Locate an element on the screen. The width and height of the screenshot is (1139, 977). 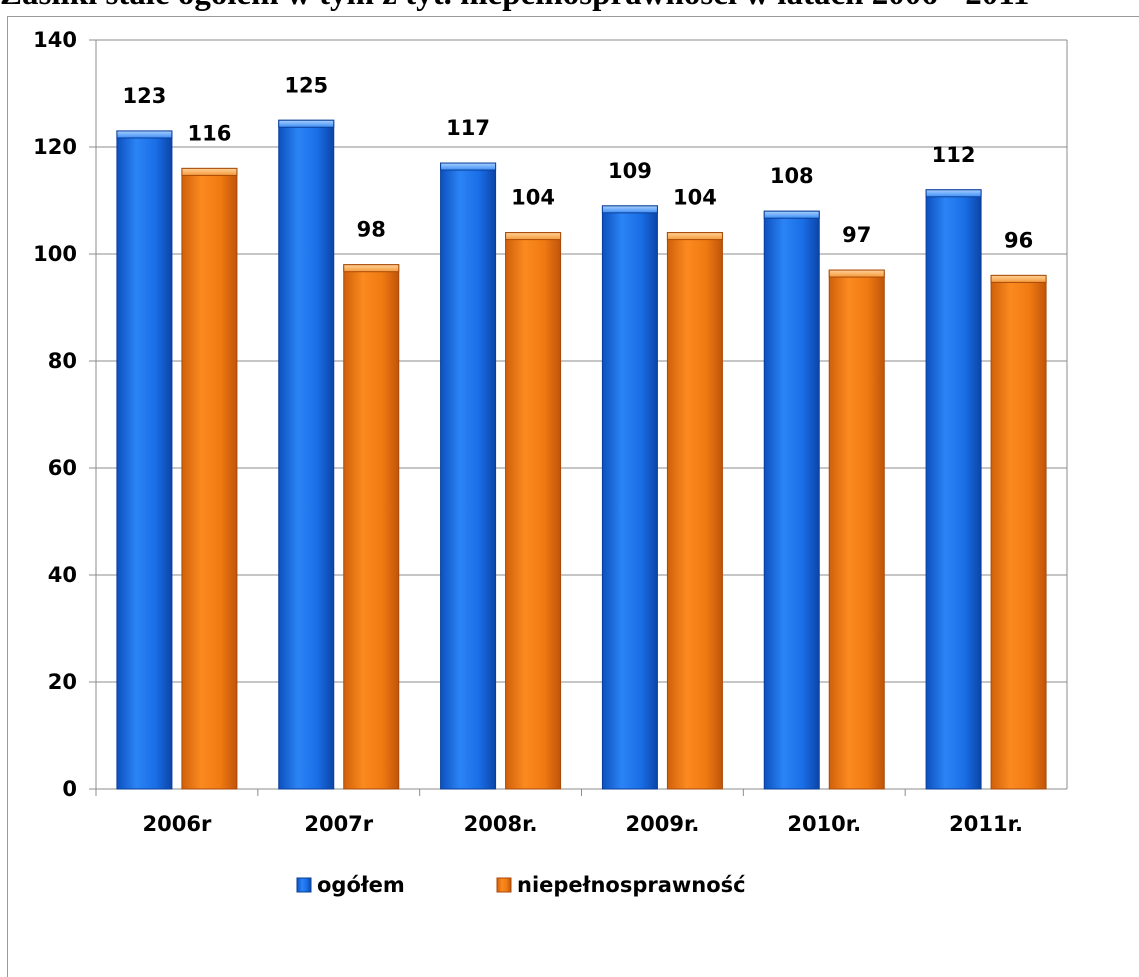
data-label: 125 is located at coordinates (306, 85).